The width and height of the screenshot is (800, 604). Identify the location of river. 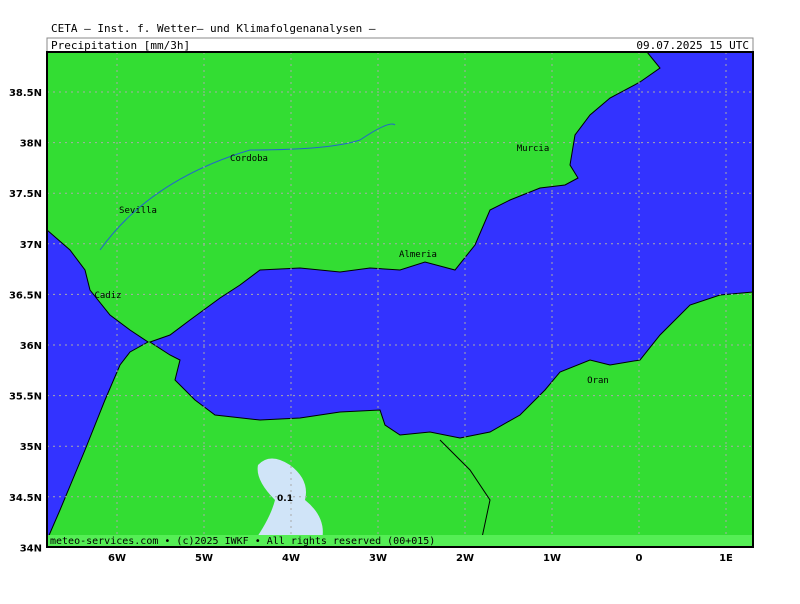
(247, 187).